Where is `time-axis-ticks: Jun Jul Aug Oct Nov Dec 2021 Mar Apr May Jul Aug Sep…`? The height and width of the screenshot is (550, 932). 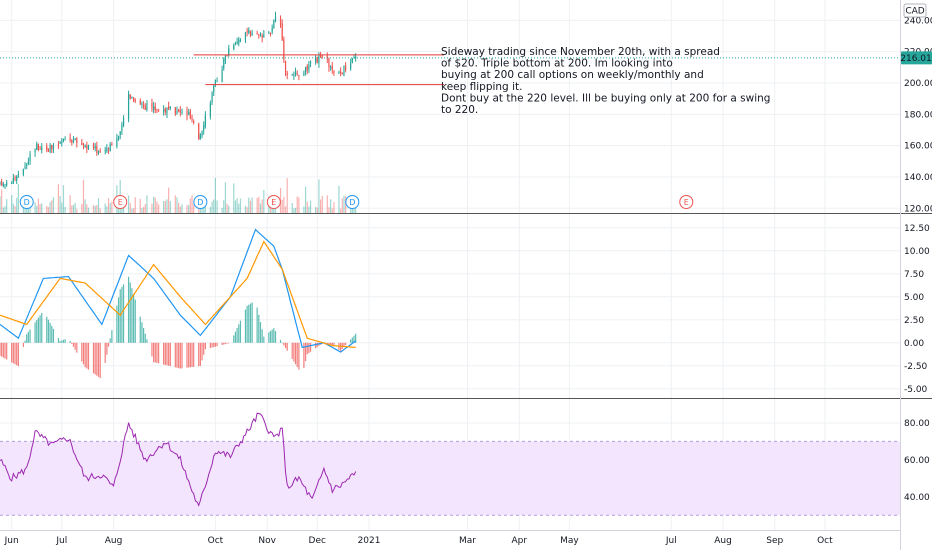 time-axis-ticks: Jun Jul Aug Oct Nov Dec 2021 Mar Apr May Jul Aug Sep… is located at coordinates (418, 541).